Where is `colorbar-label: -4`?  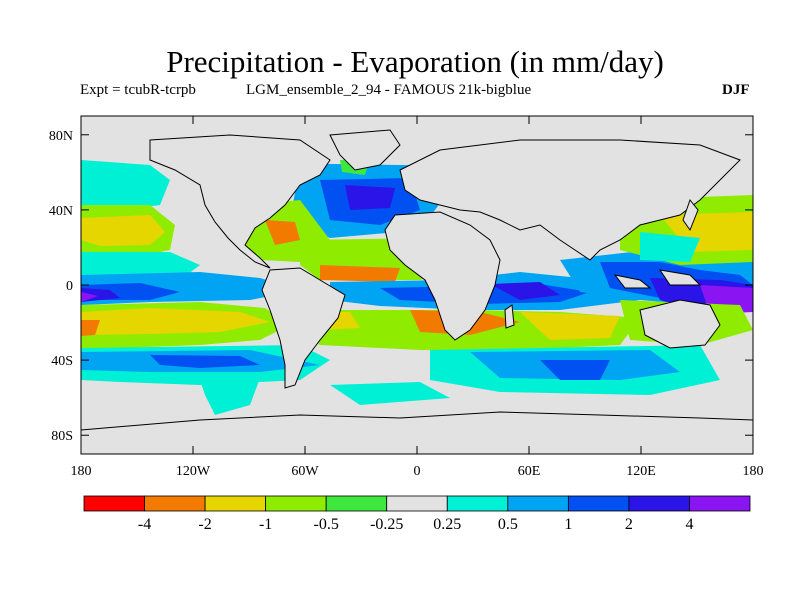 colorbar-label: -4 is located at coordinates (144, 524).